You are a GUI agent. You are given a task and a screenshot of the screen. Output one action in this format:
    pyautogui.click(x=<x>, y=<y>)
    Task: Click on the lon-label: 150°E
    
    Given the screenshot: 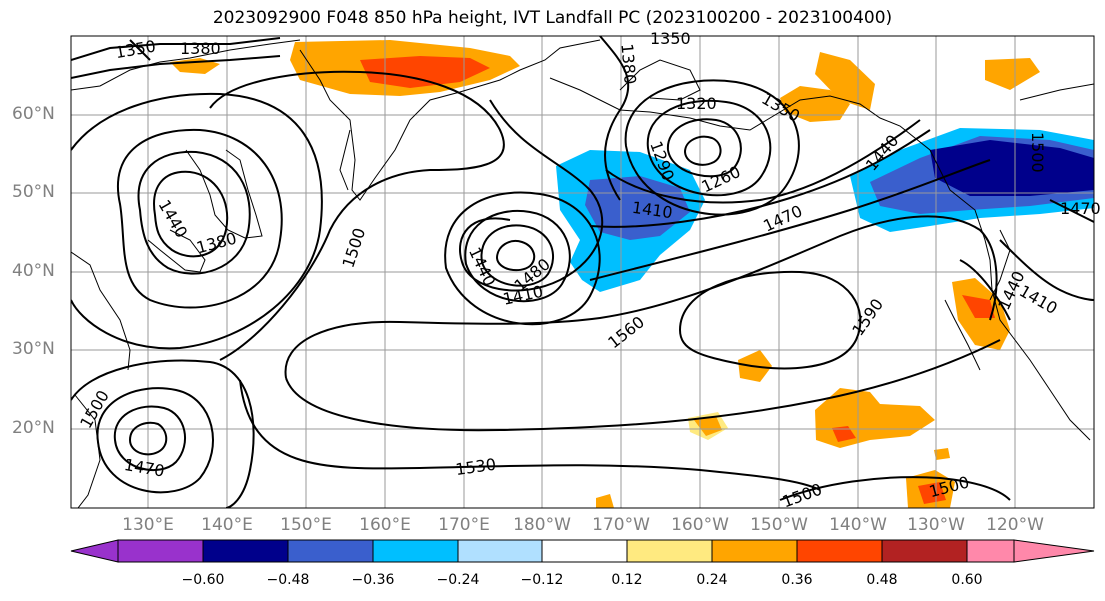 What is the action you would take?
    pyautogui.click(x=306, y=525)
    